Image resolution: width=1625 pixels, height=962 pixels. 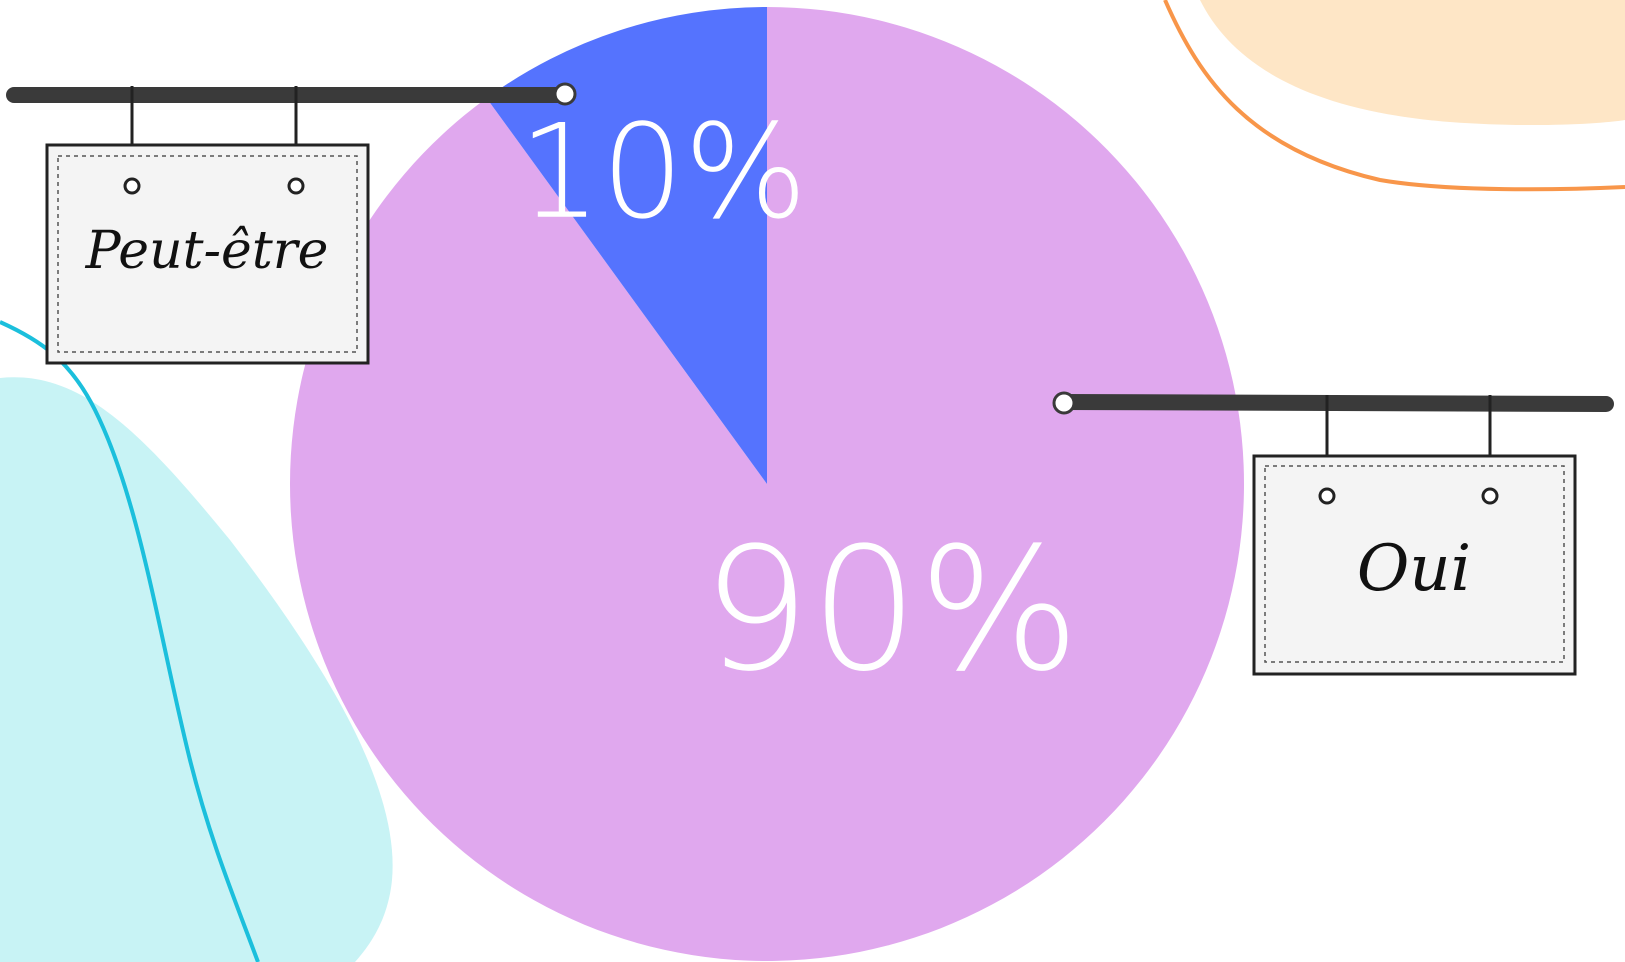 I want to click on teal-blob, so click(x=196, y=669).